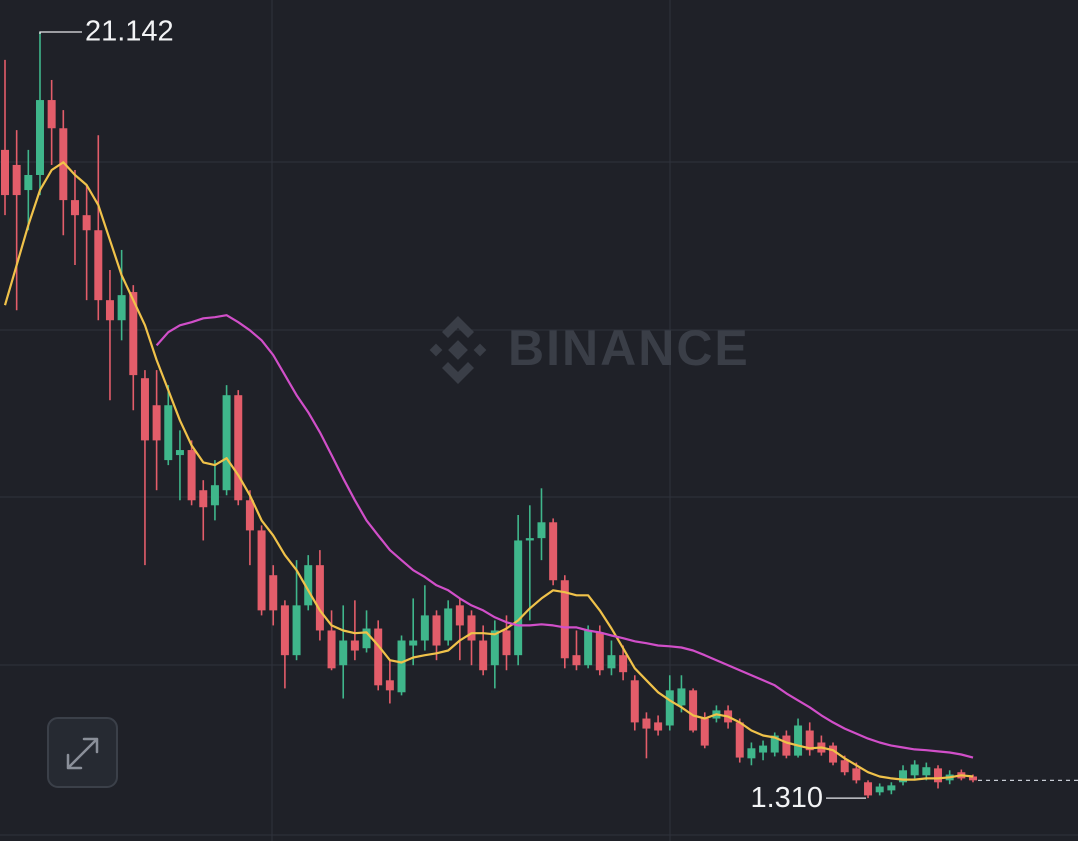 This screenshot has width=1078, height=841. I want to click on watermark-logo, so click(458, 350).